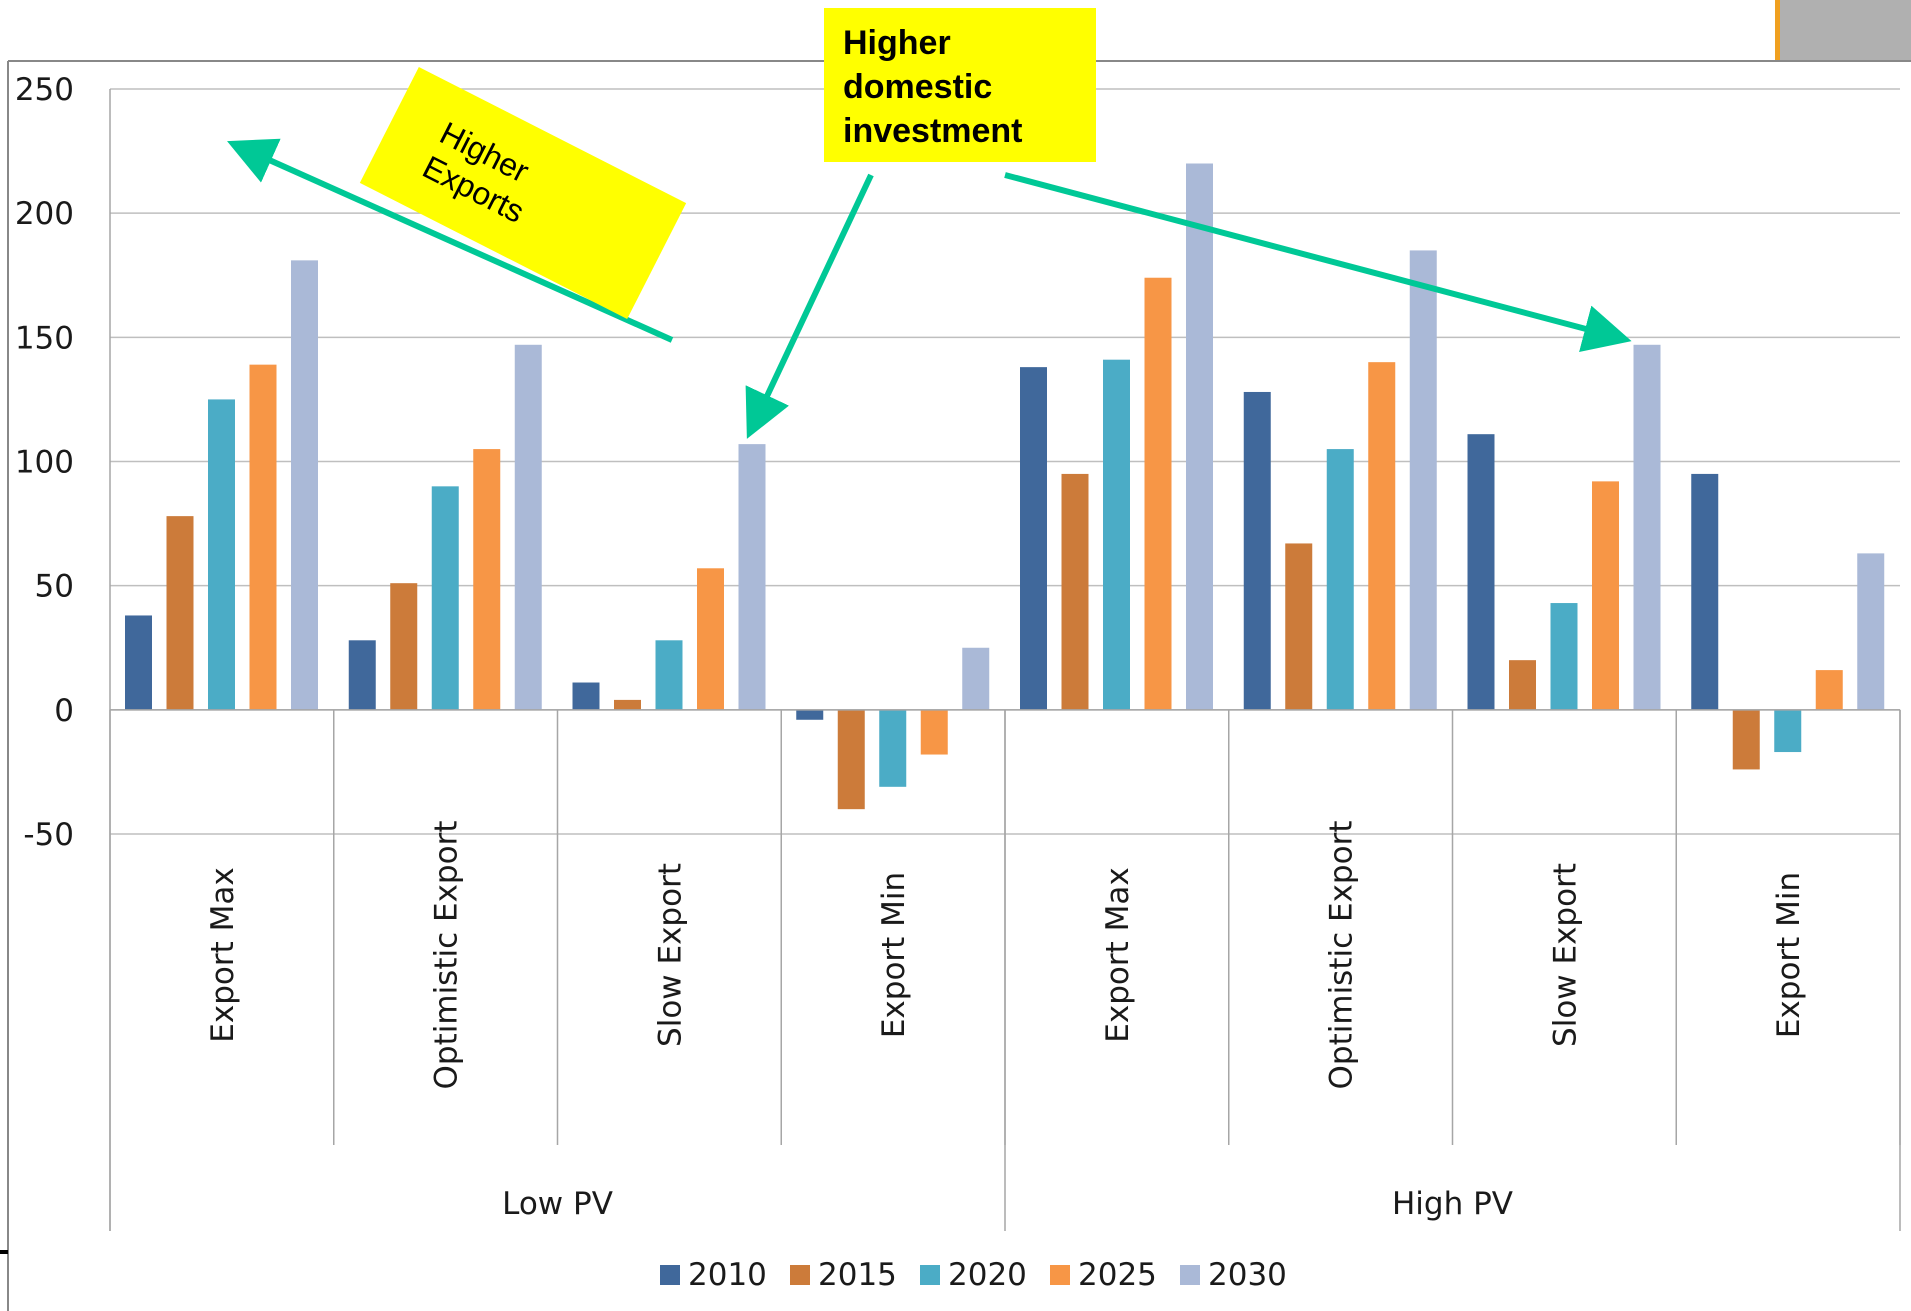 The height and width of the screenshot is (1311, 1911). I want to click on callout-higher-exports: Higher Exports, so click(523, 193).